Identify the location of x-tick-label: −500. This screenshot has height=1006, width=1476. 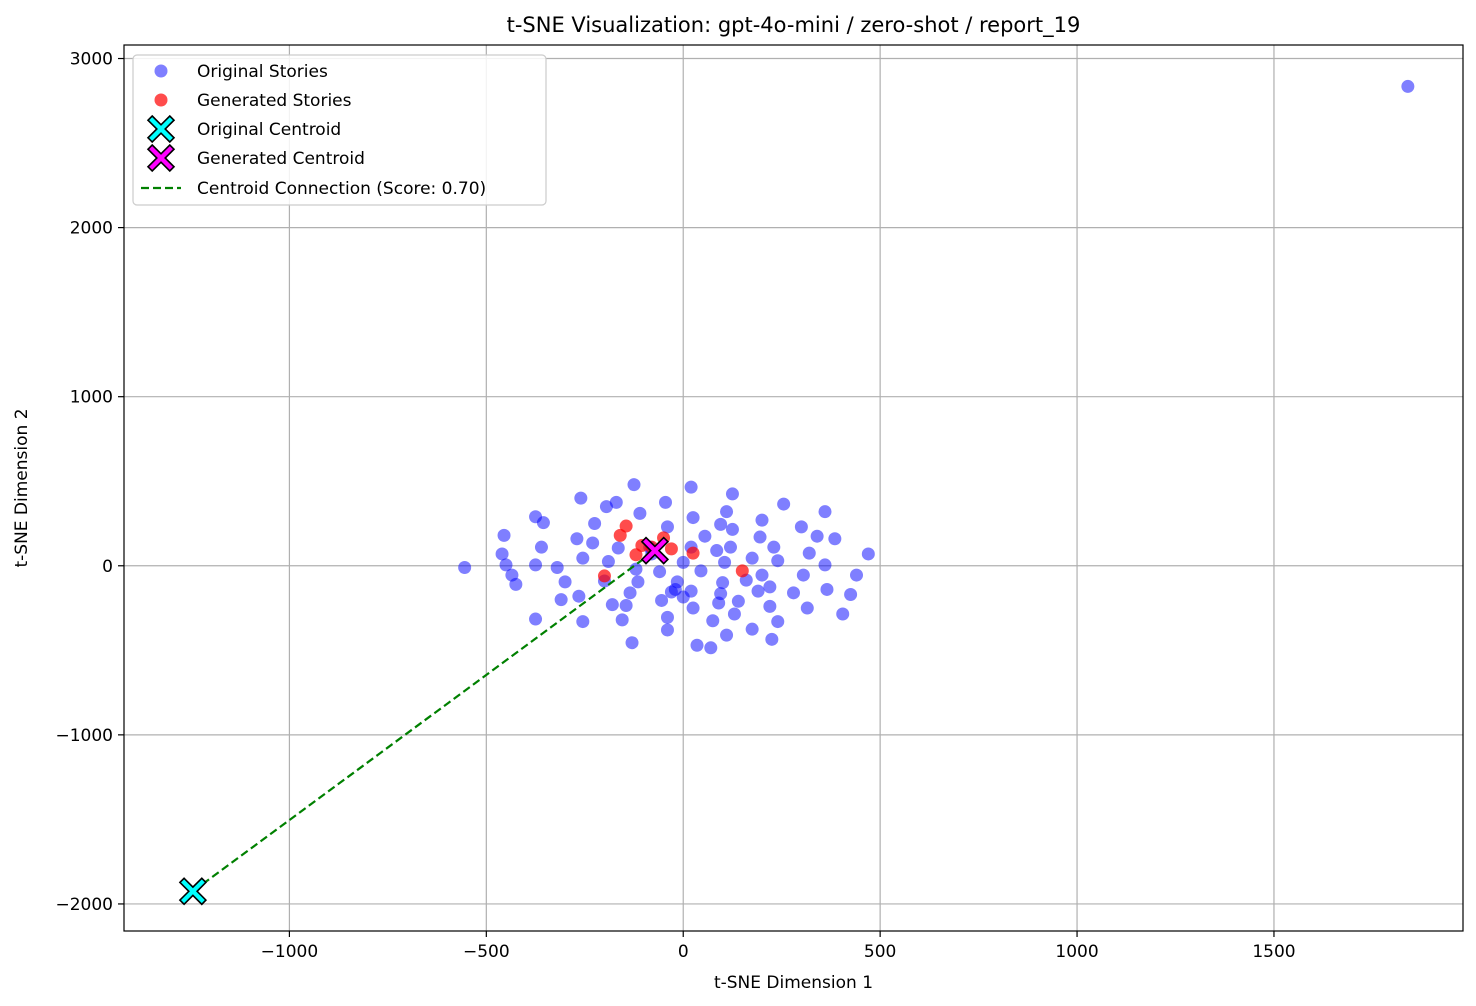
(486, 952).